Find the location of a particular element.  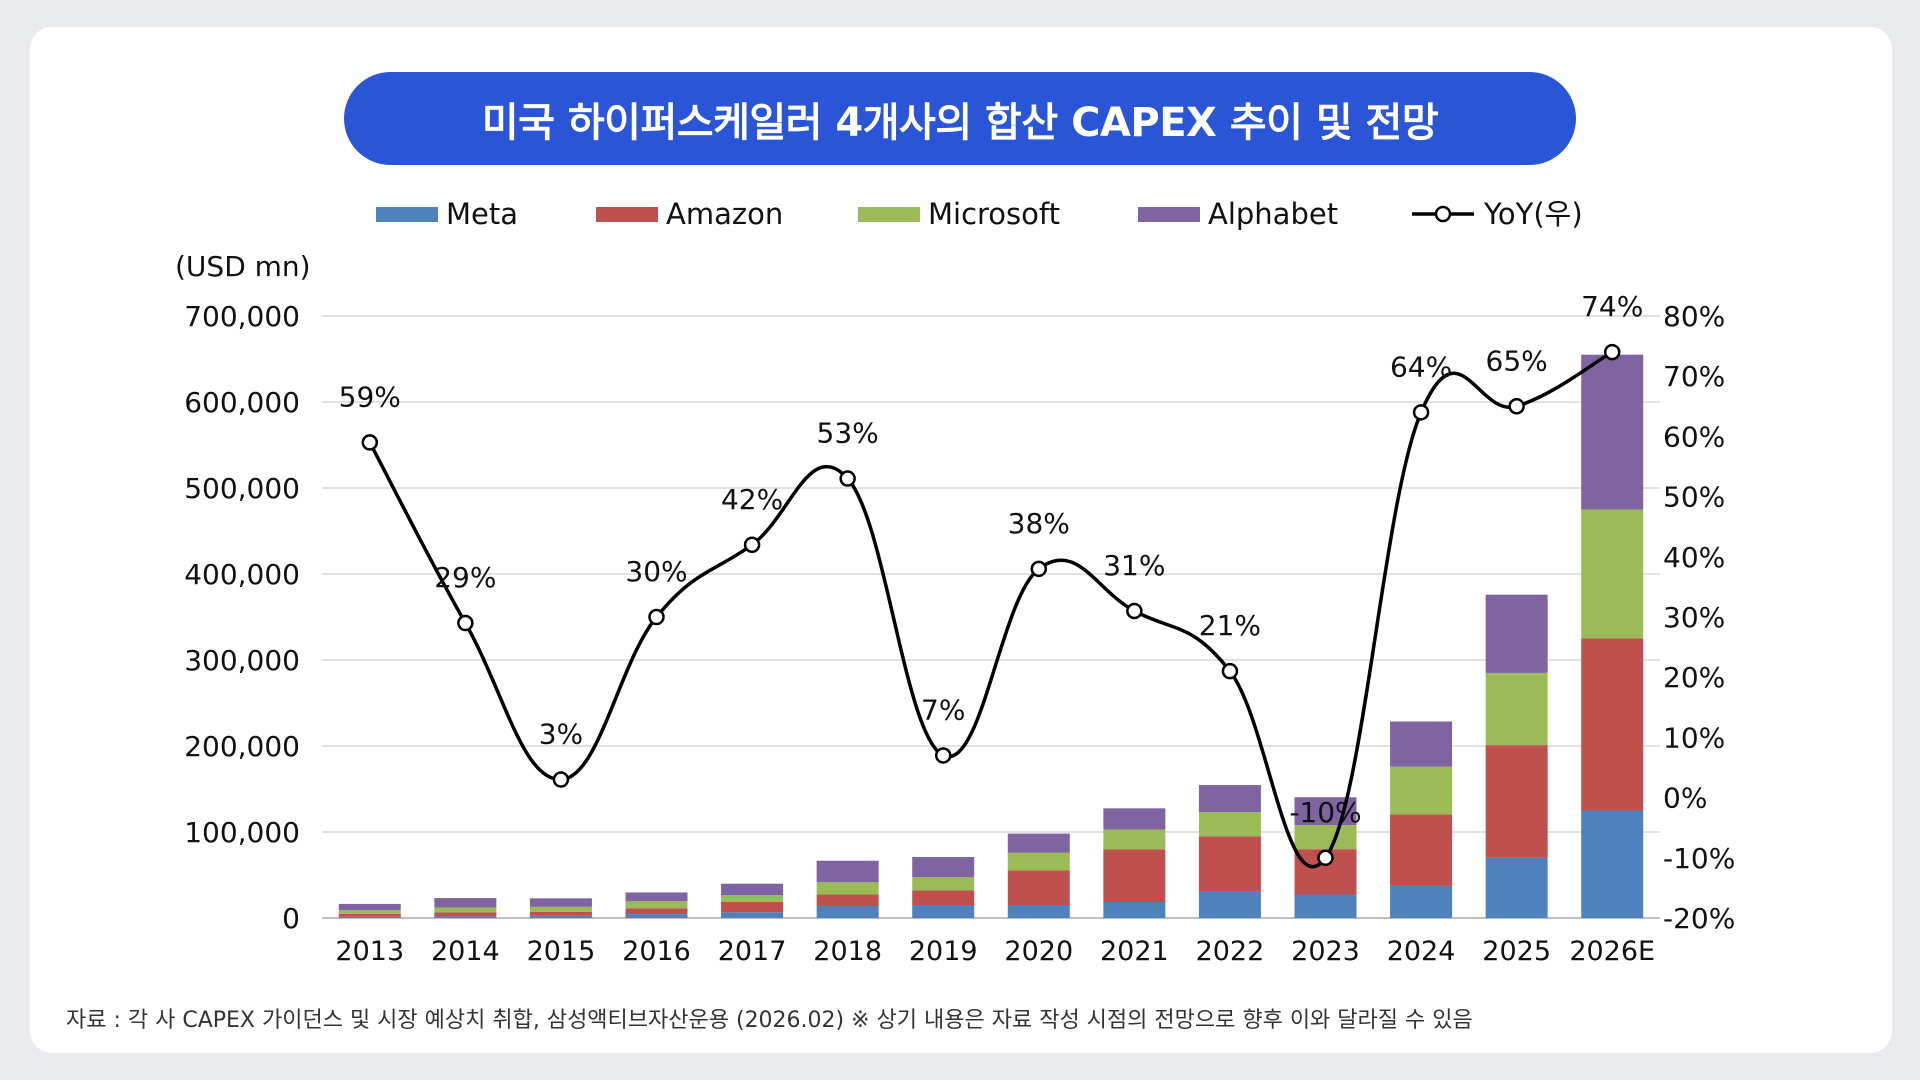

x-tick-label: 2016 is located at coordinates (656, 951).